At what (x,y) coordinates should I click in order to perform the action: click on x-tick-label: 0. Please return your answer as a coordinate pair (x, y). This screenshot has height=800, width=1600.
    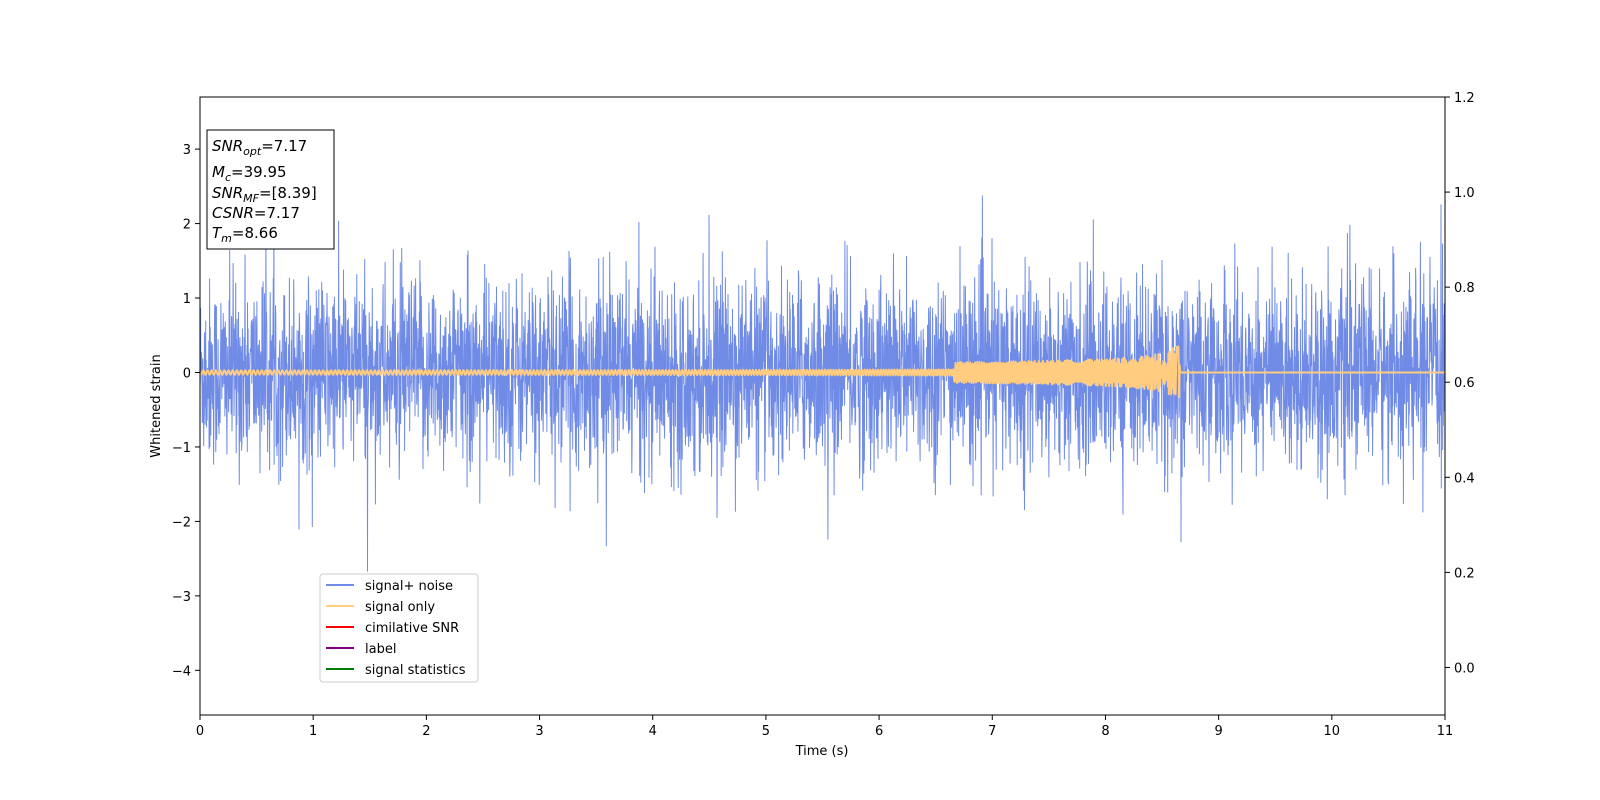
    Looking at the image, I should click on (200, 731).